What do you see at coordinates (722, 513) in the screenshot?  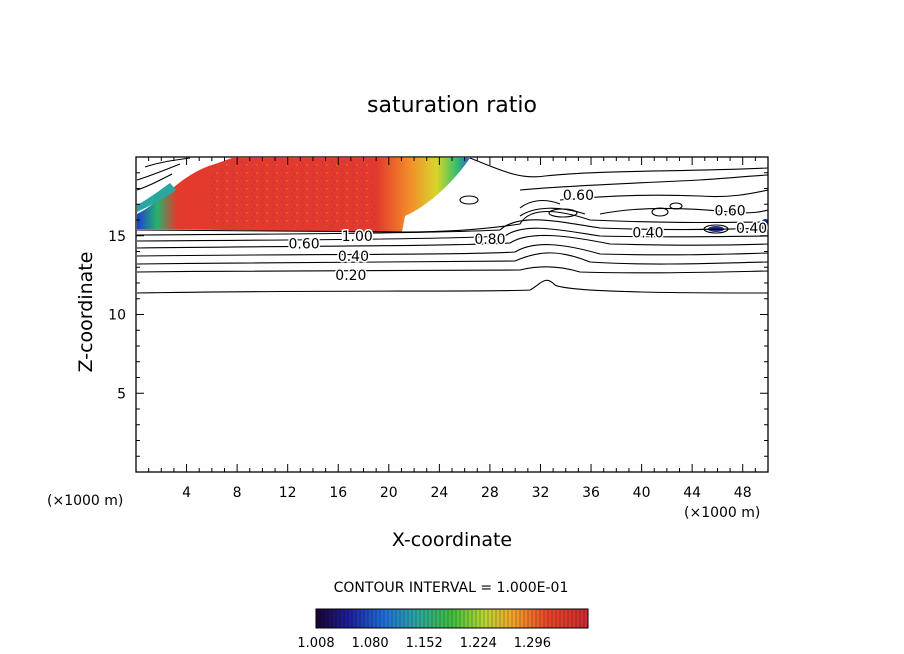 I see `x-axis-unit: (×1000 m)` at bounding box center [722, 513].